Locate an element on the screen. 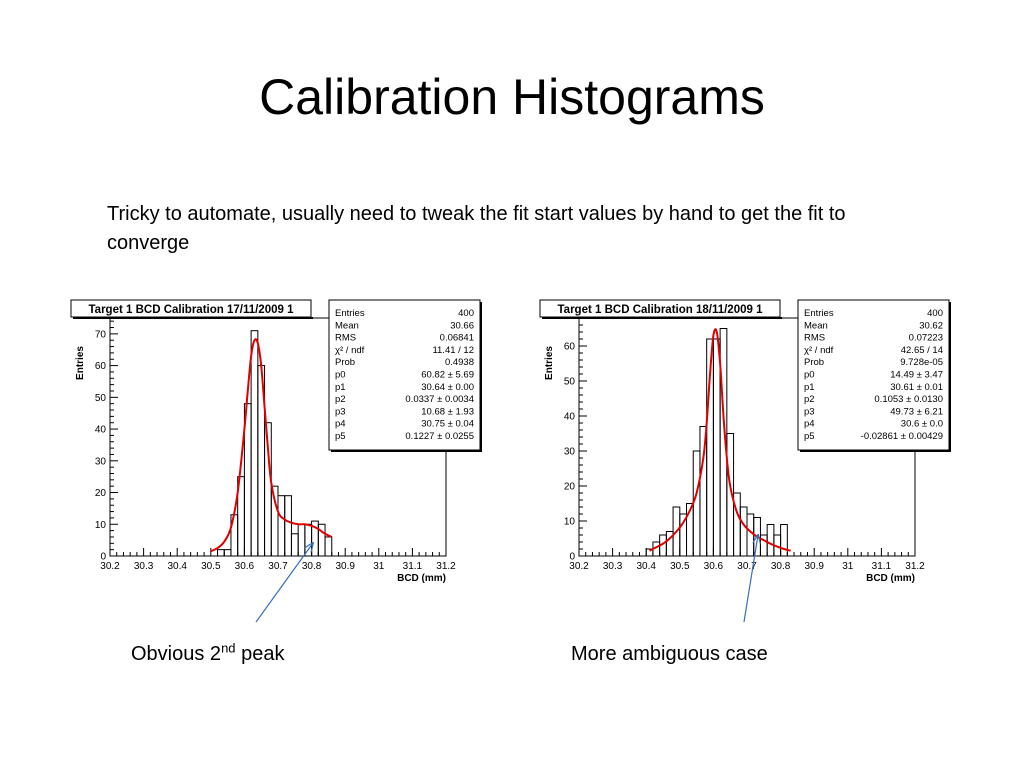 This screenshot has width=1024, height=768. x-tick-label: 31 is located at coordinates (379, 566).